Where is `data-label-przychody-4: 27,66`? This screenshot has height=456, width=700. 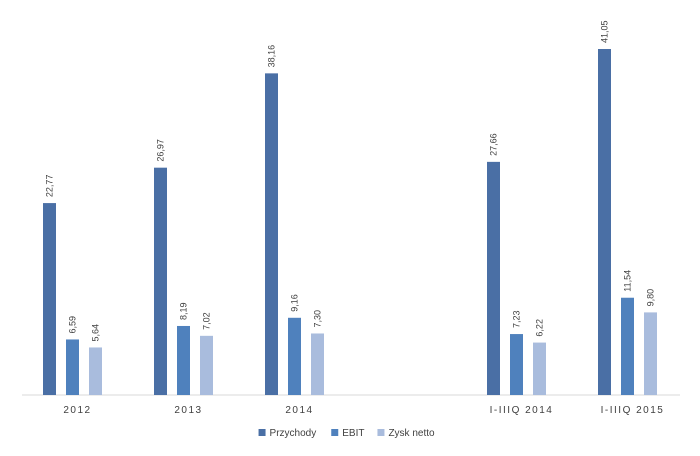
data-label-przychody-4: 27,66 is located at coordinates (494, 144).